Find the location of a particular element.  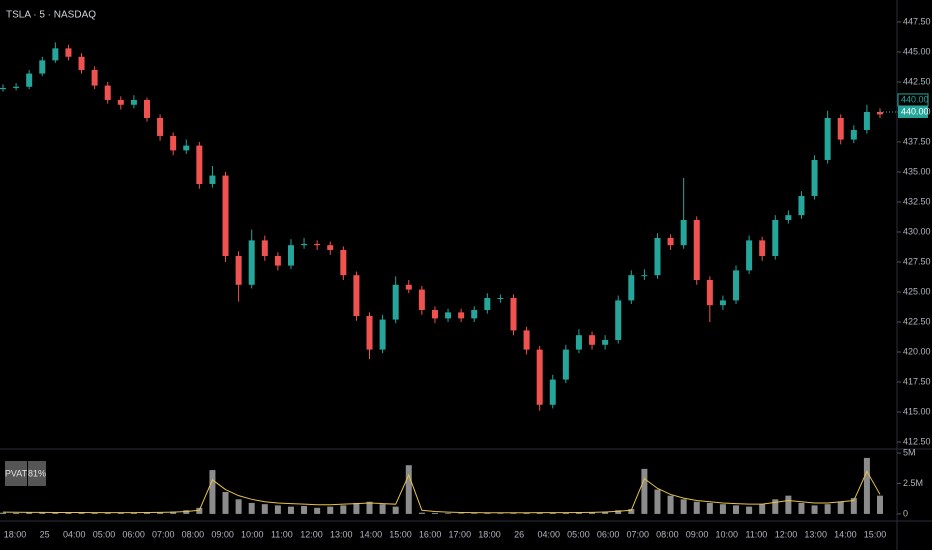

symbol-title: TSLA · 5 · NASDAQ is located at coordinates (51, 15).